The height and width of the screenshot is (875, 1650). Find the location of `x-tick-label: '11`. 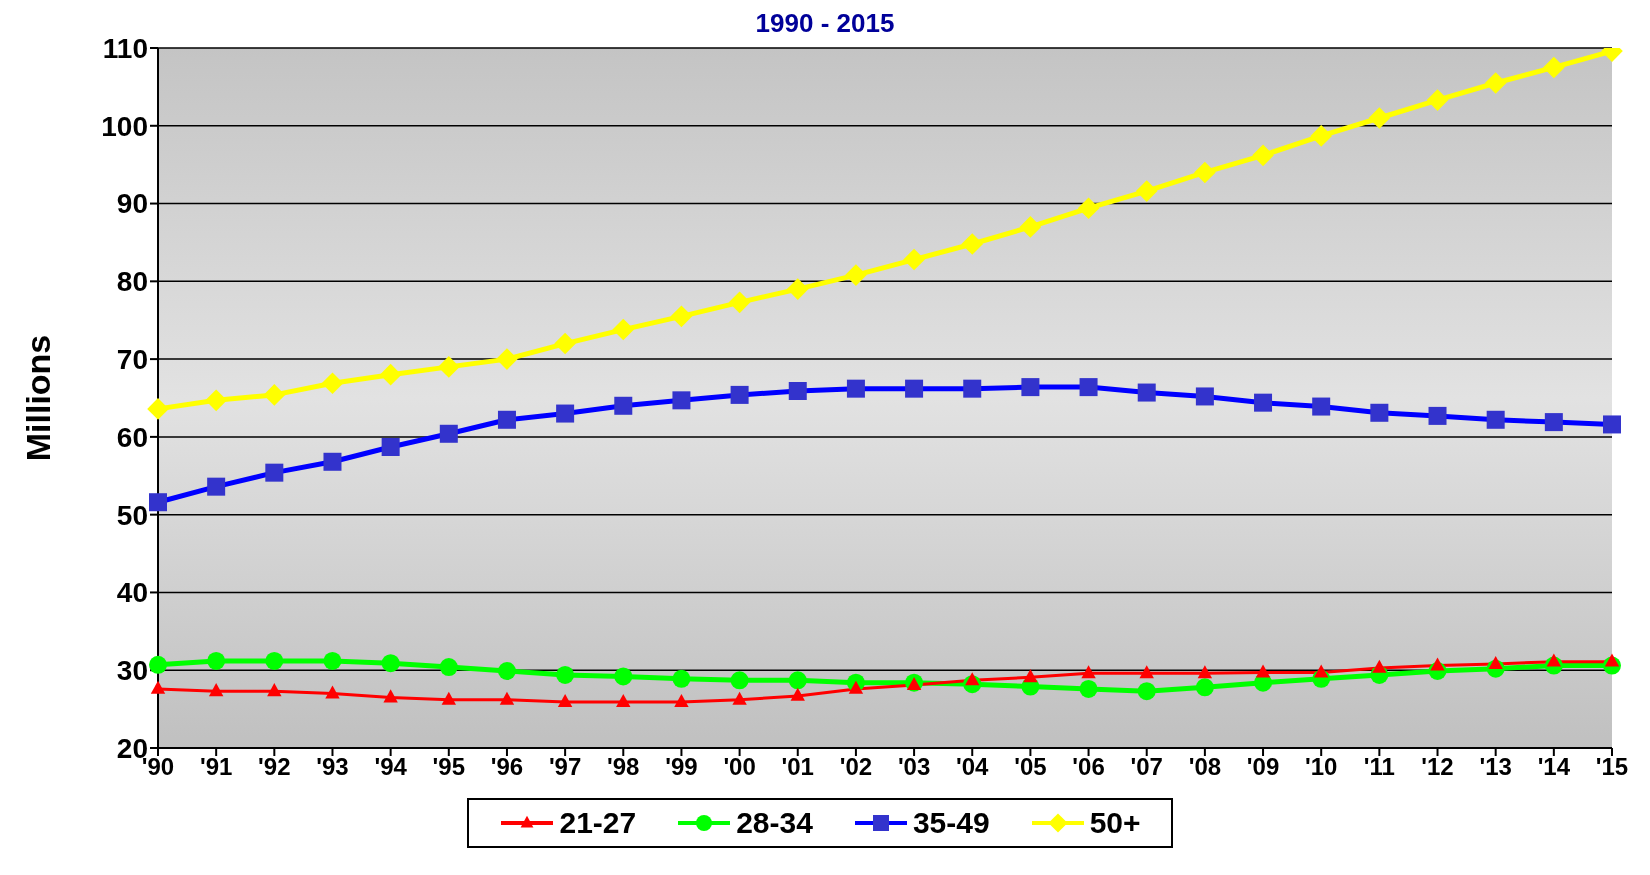

x-tick-label: '11 is located at coordinates (1379, 767).